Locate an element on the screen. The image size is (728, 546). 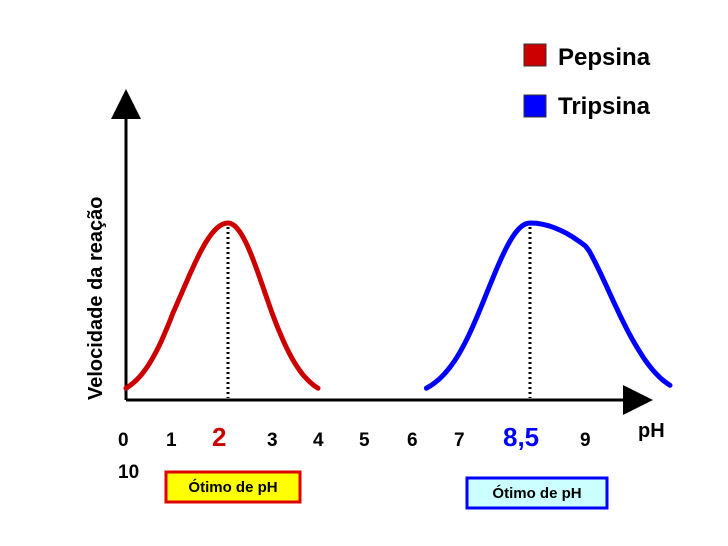
legend-item-tripsina: Tripsina is located at coordinates (587, 106).